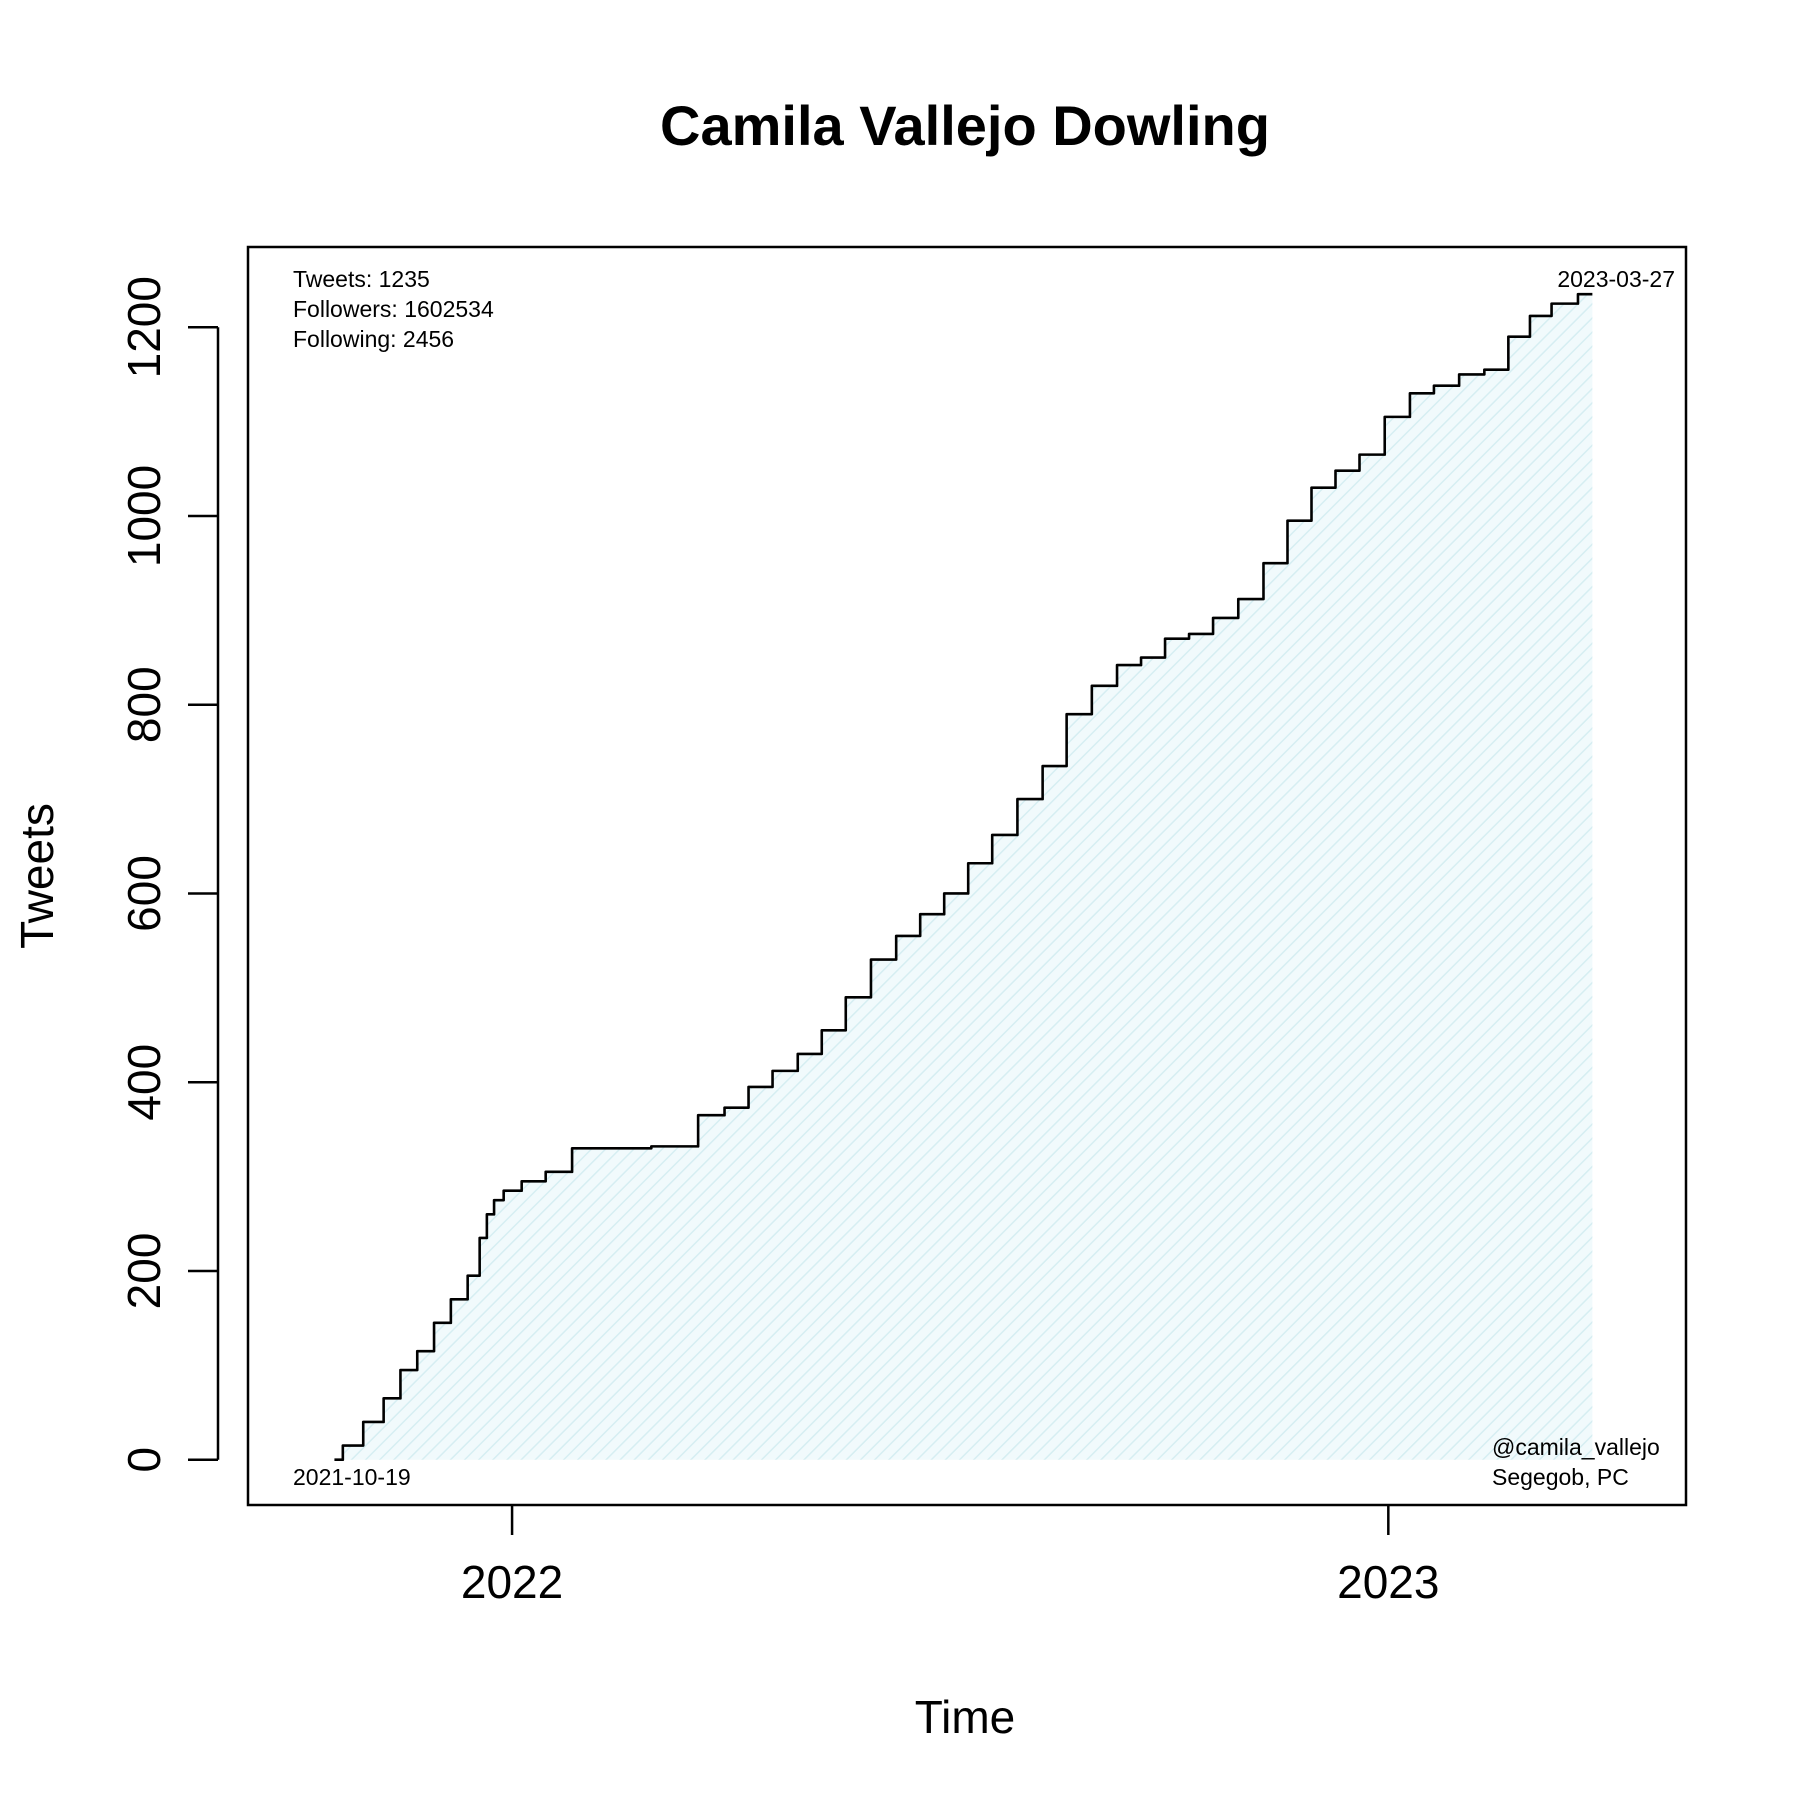 The image size is (1800, 1800). What do you see at coordinates (144, 704) in the screenshot?
I see `y-tick-label: 800` at bounding box center [144, 704].